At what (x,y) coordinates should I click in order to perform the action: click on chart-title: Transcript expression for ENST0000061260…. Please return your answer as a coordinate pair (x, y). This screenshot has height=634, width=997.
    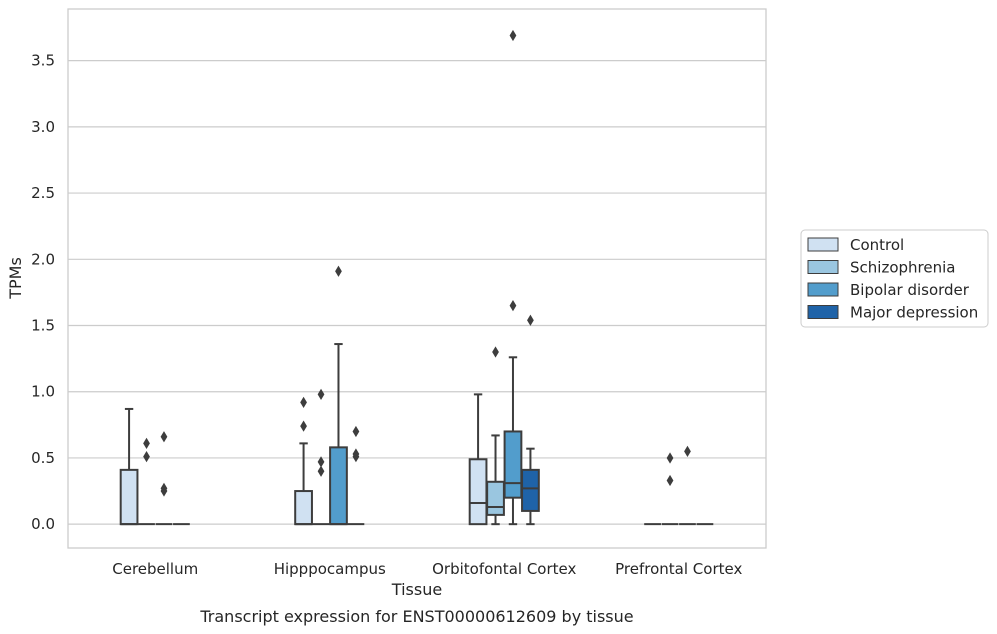
    Looking at the image, I should click on (416, 616).